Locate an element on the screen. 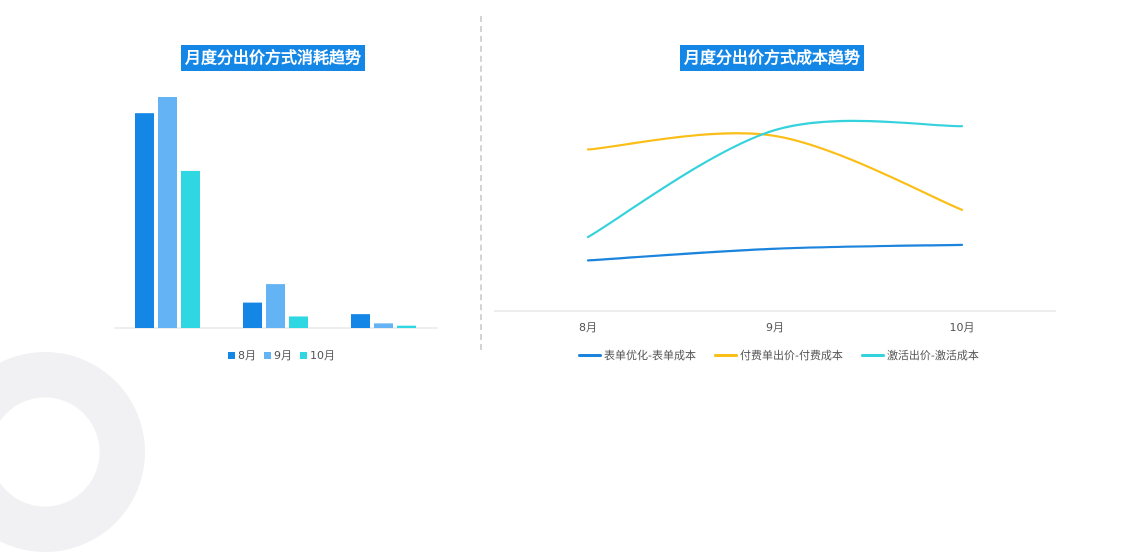 This screenshot has height=552, width=1125. legend-item-sep: 9月 is located at coordinates (278, 355).